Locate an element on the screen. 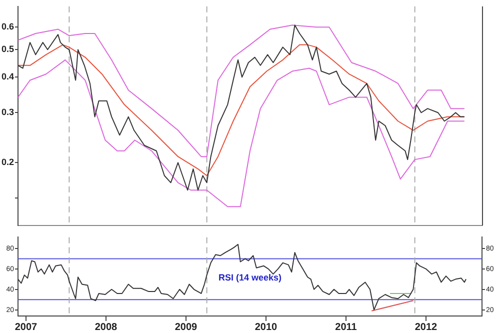 This screenshot has height=333, width=500. x-tick-label: 2008 is located at coordinates (106, 327).